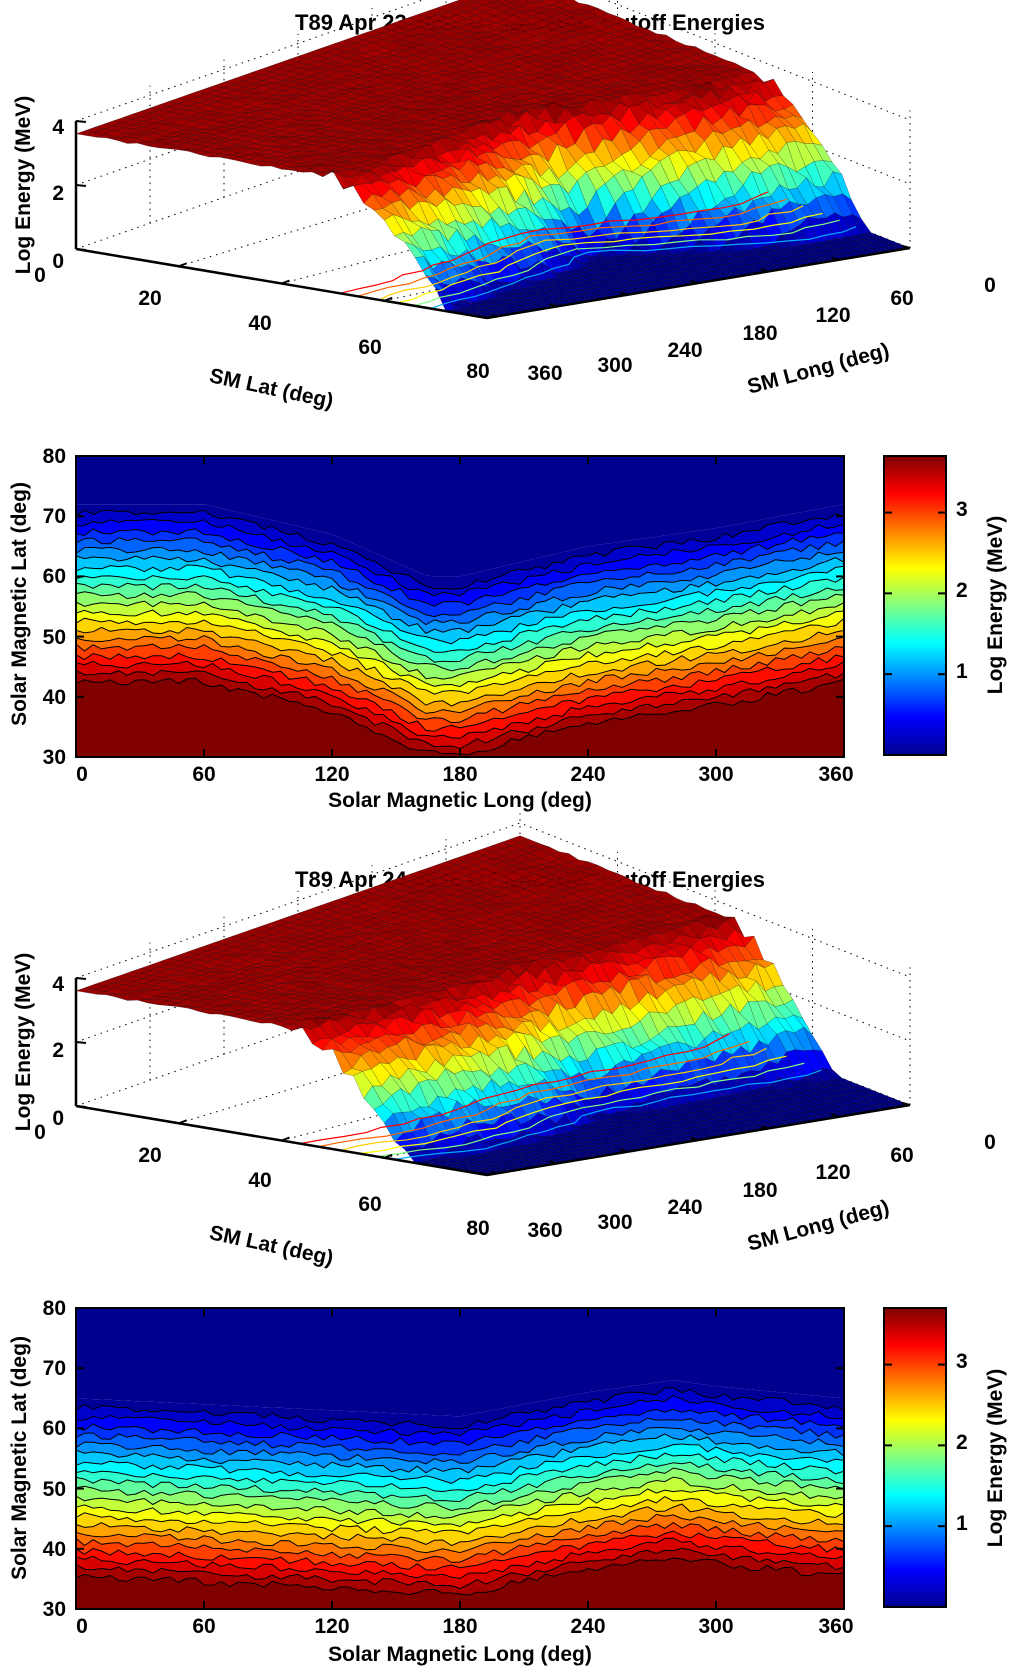  What do you see at coordinates (58, 984) in the screenshot?
I see `z-tick-4-2: 4` at bounding box center [58, 984].